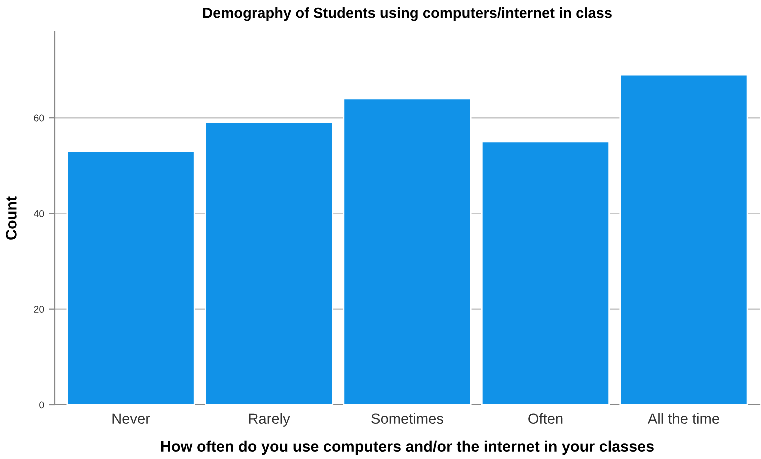 This screenshot has width=761, height=459. What do you see at coordinates (39, 118) in the screenshot?
I see `y-tick-label: 60` at bounding box center [39, 118].